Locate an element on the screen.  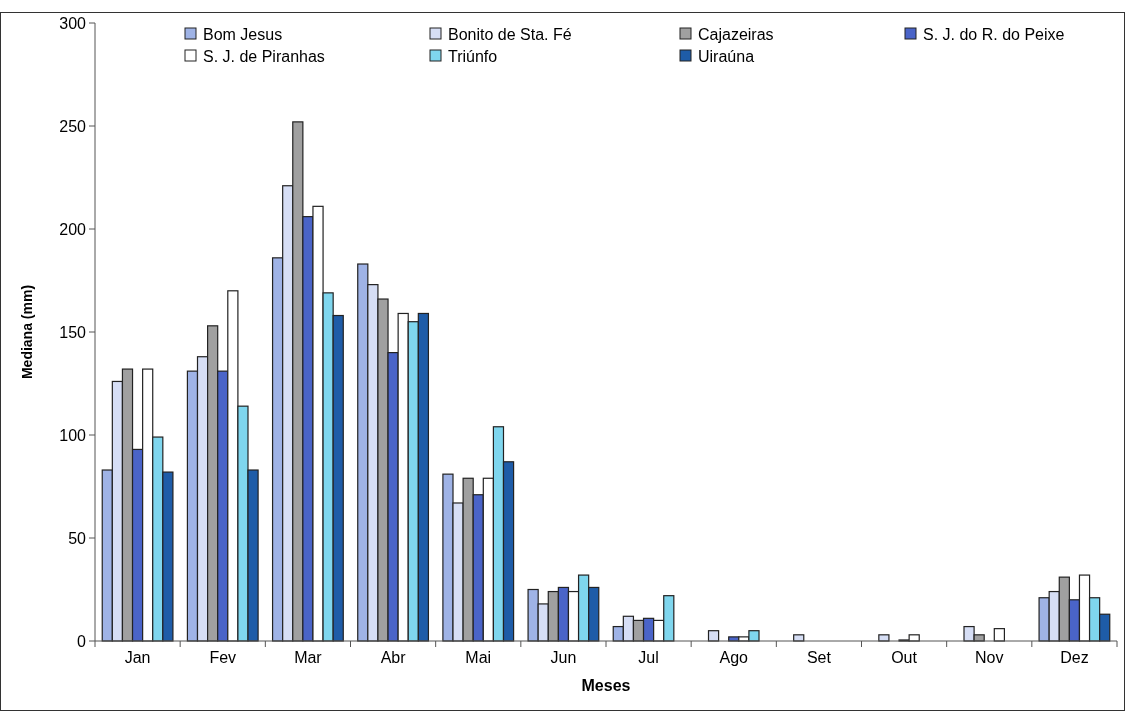
x-axis-title: Meses is located at coordinates (606, 685).